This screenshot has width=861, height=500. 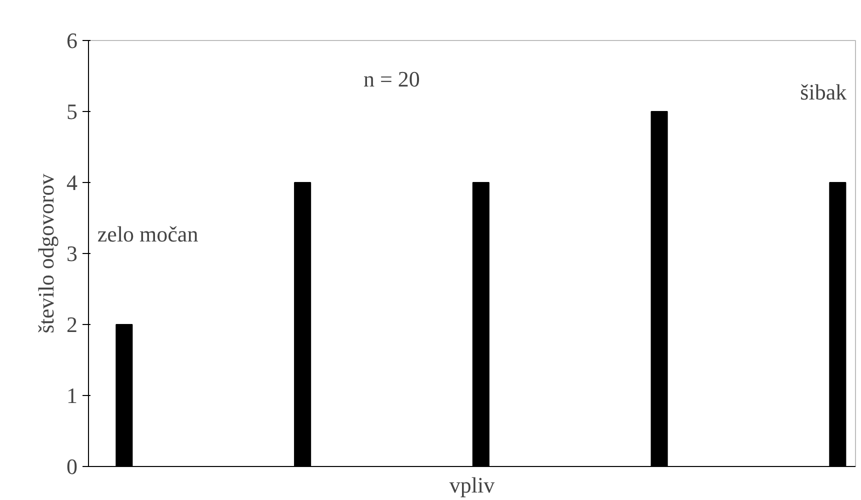 I want to click on y-tick-label: 5, so click(x=72, y=111).